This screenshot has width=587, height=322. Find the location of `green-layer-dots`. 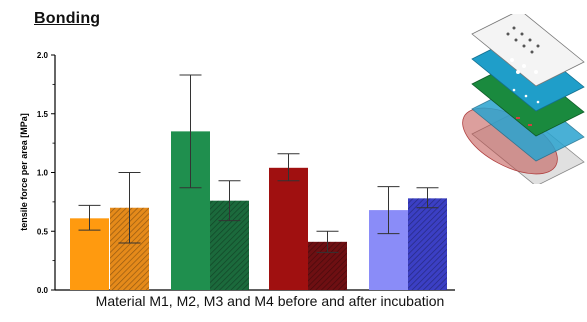

green-layer-dots is located at coordinates (526, 96).